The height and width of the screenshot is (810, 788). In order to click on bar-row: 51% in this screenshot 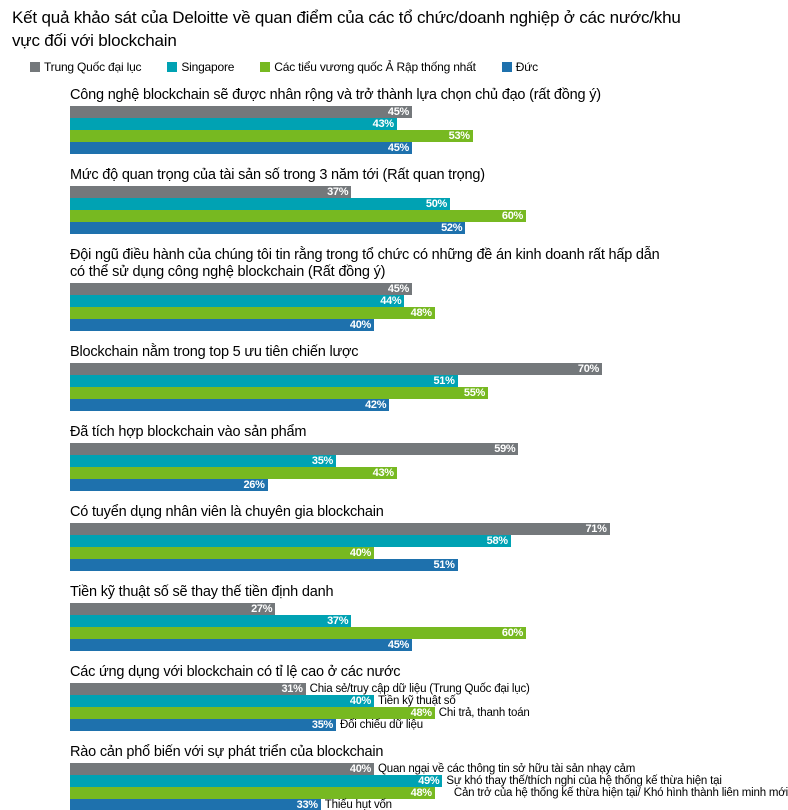, I will do `click(429, 565)`.